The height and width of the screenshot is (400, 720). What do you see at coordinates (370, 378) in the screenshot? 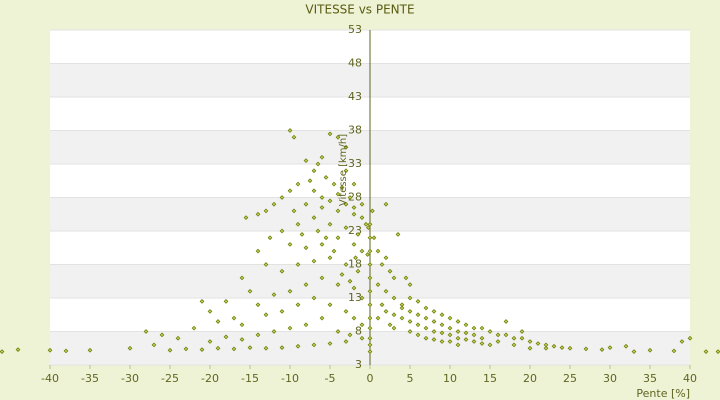
I see `x-tick-label: 0` at bounding box center [370, 378].